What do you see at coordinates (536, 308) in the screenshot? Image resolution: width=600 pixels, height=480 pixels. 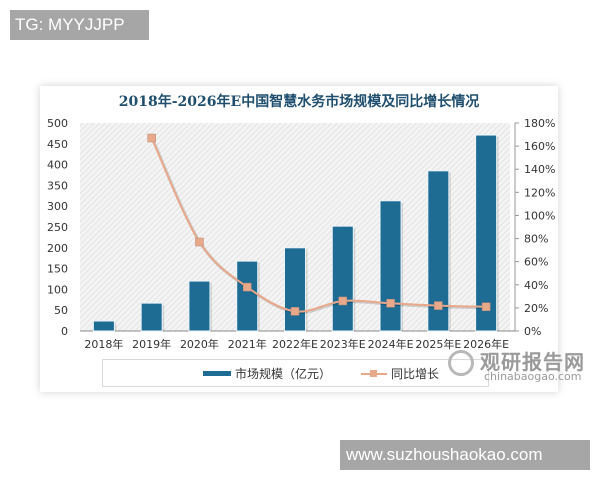 I see `y2-tick-label: 20%` at bounding box center [536, 308].